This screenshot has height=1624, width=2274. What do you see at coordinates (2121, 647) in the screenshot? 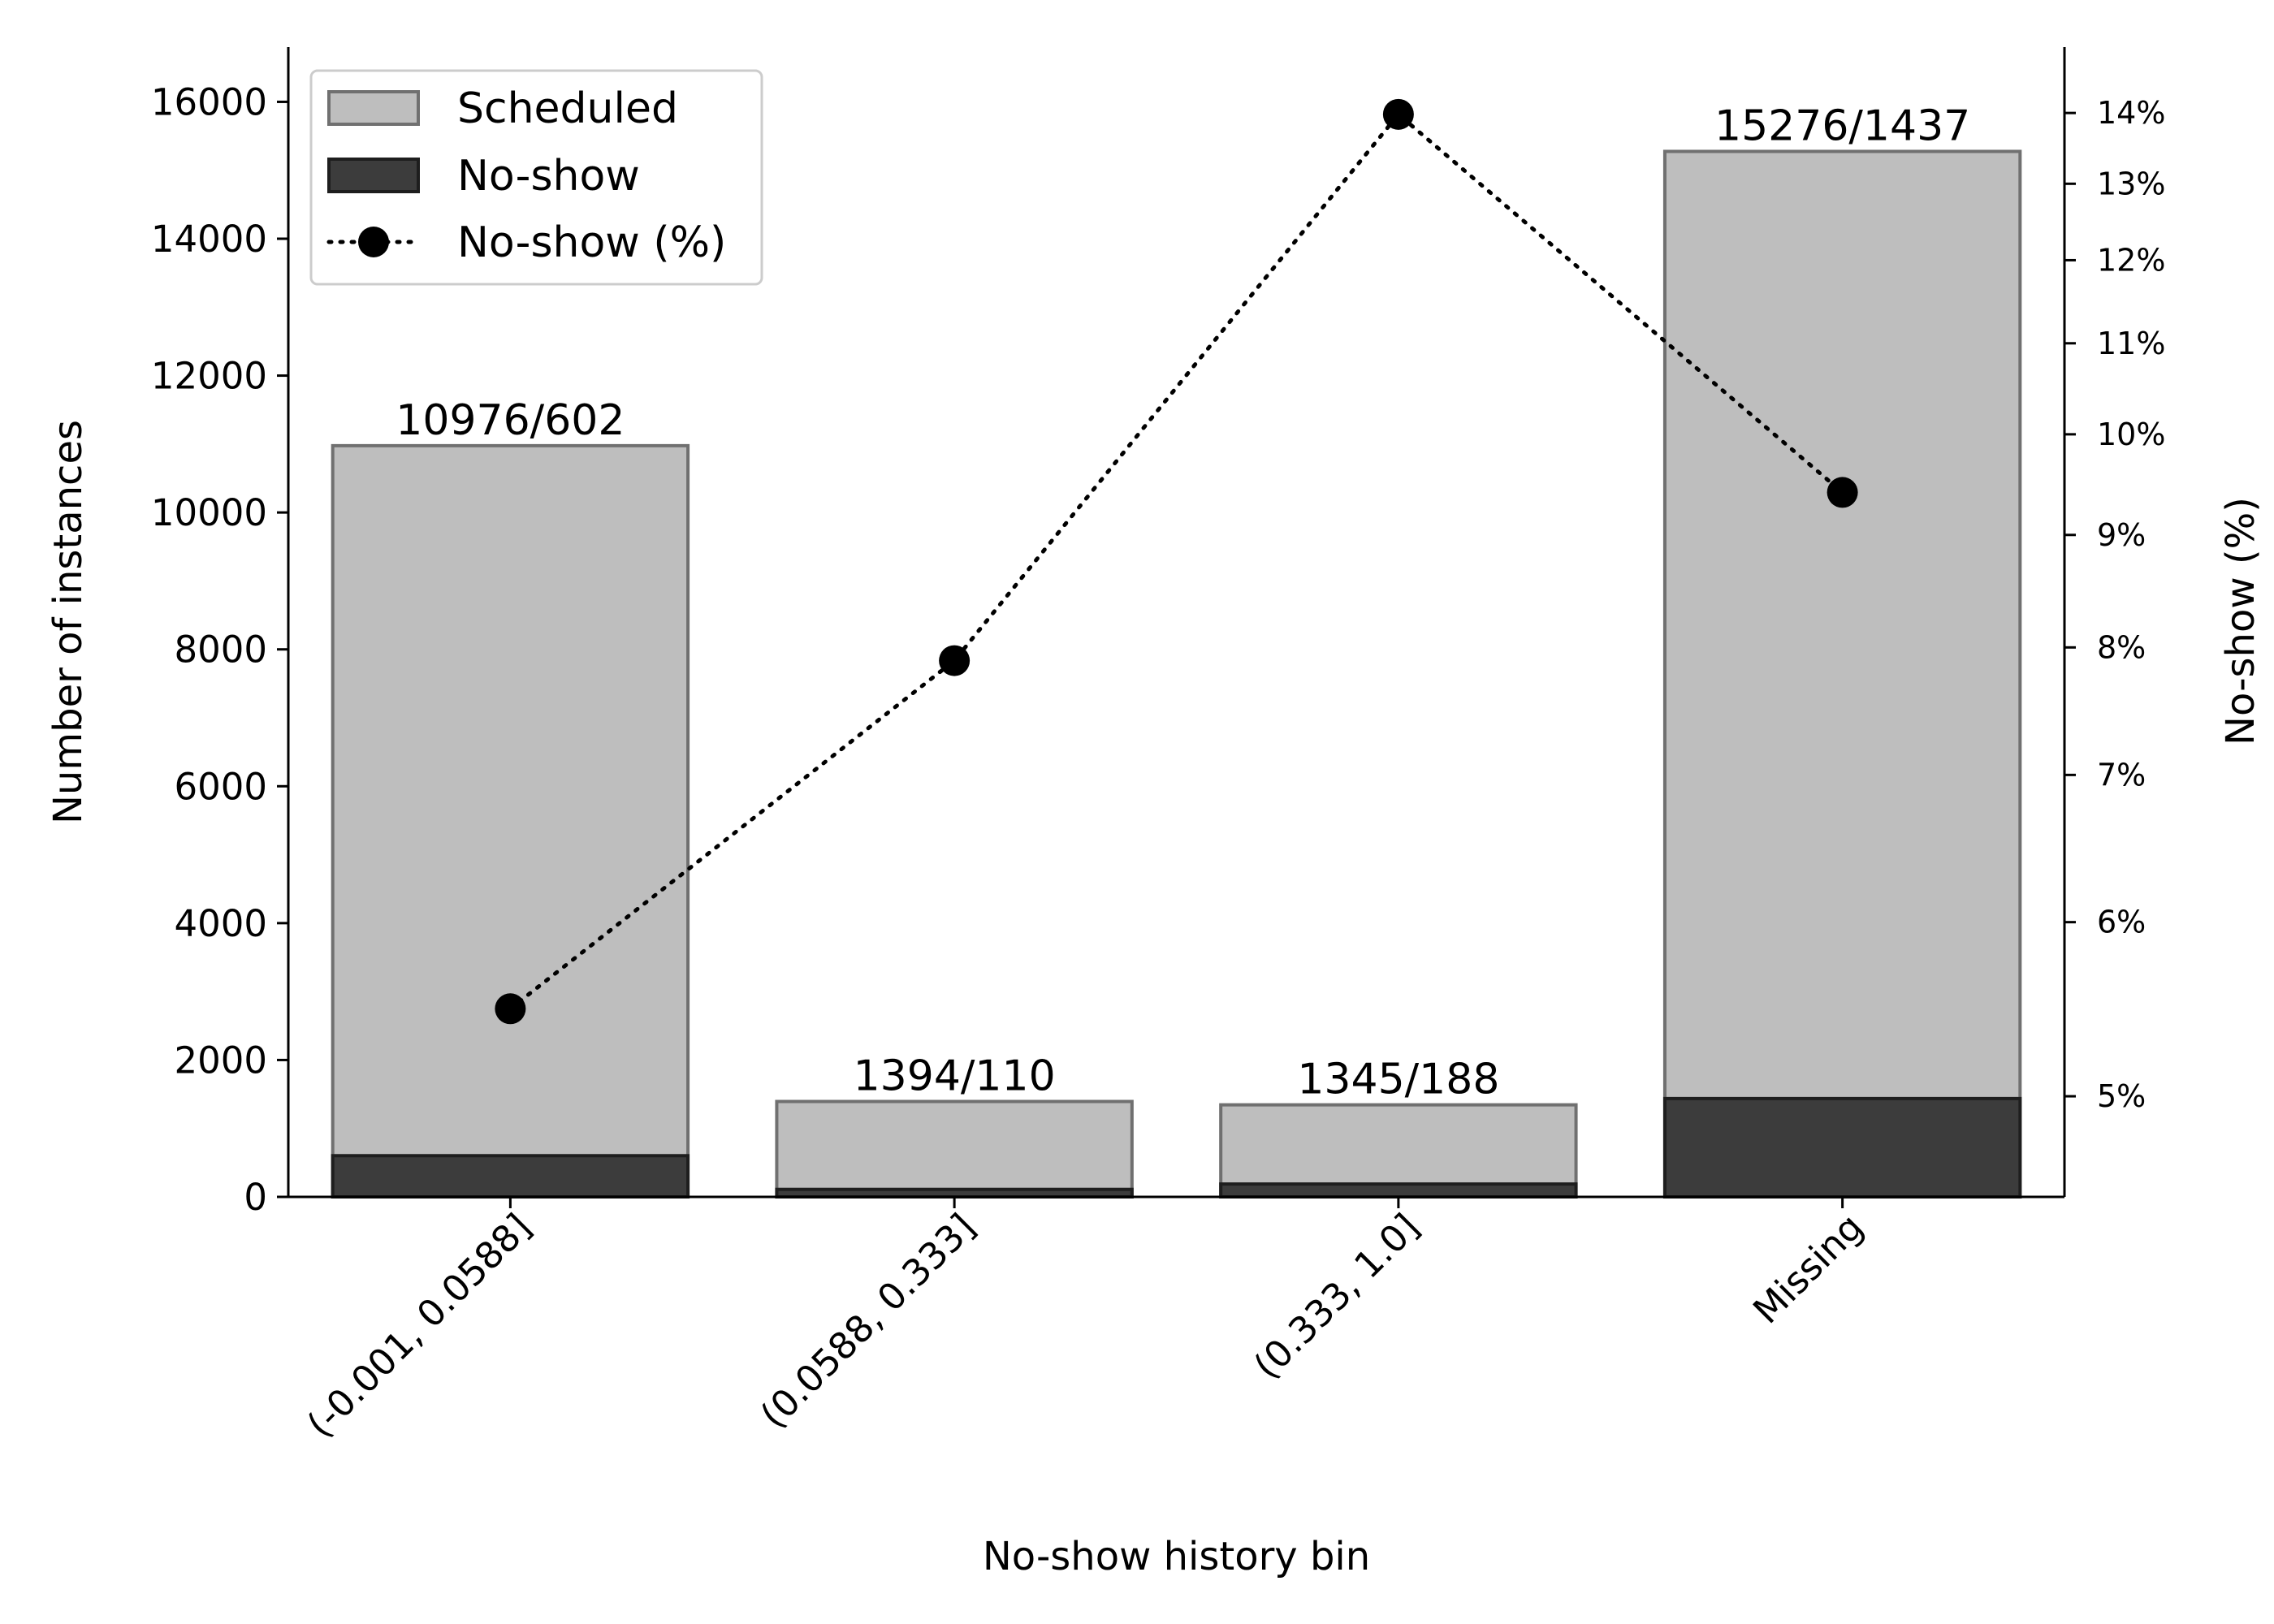
I see `y2-tick-label: 8%` at bounding box center [2121, 647].